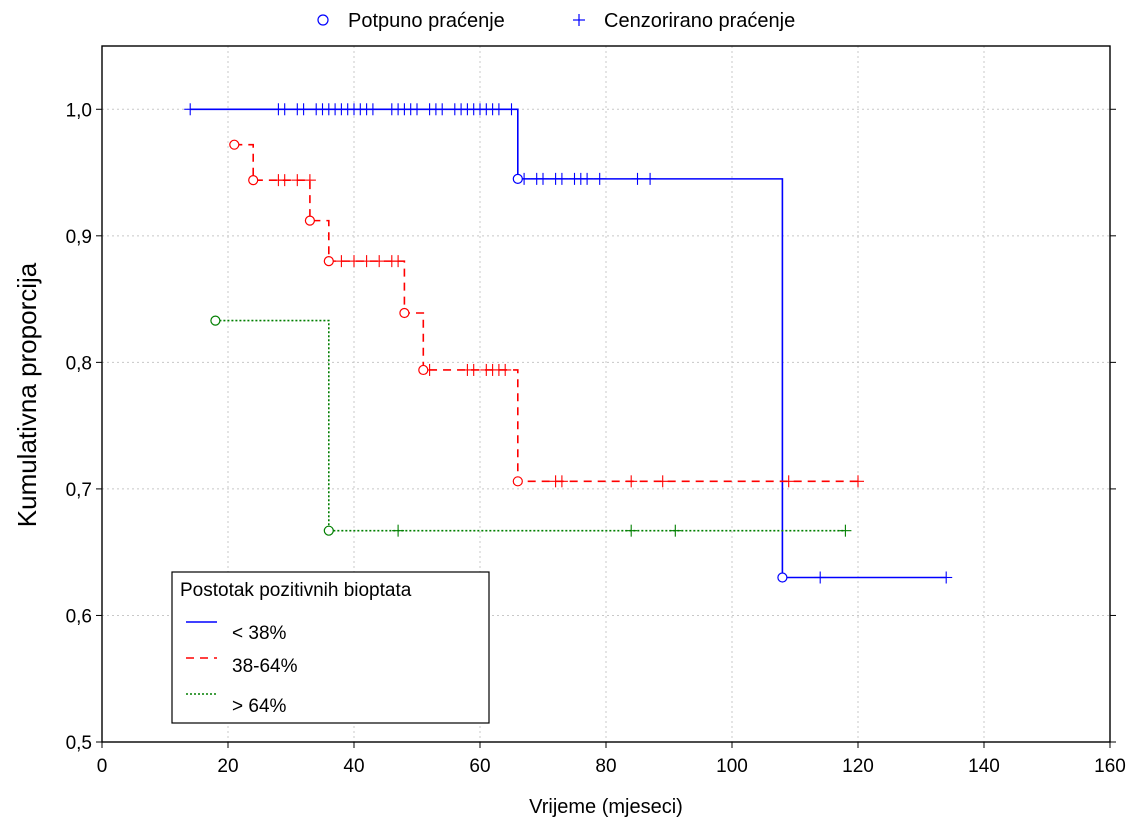 Image resolution: width=1141 pixels, height=833 pixels. I want to click on x-tick-label: 80, so click(605, 766).